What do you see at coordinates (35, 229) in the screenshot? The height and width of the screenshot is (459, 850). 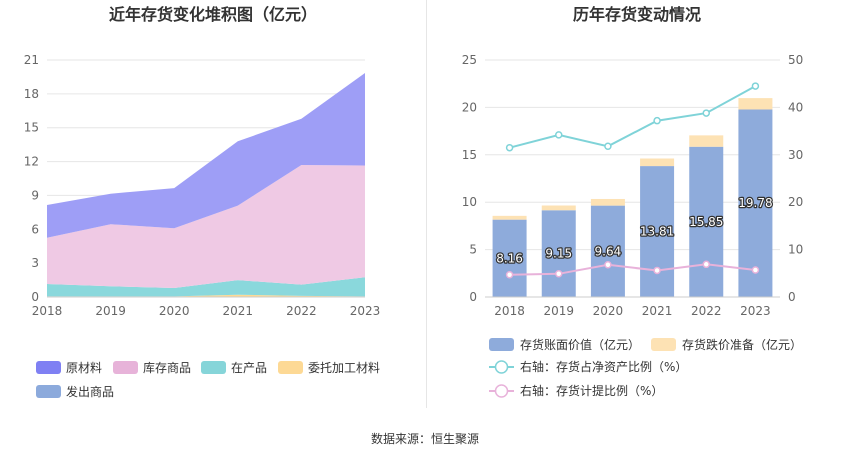 I see `y-tick-label: 6` at bounding box center [35, 229].